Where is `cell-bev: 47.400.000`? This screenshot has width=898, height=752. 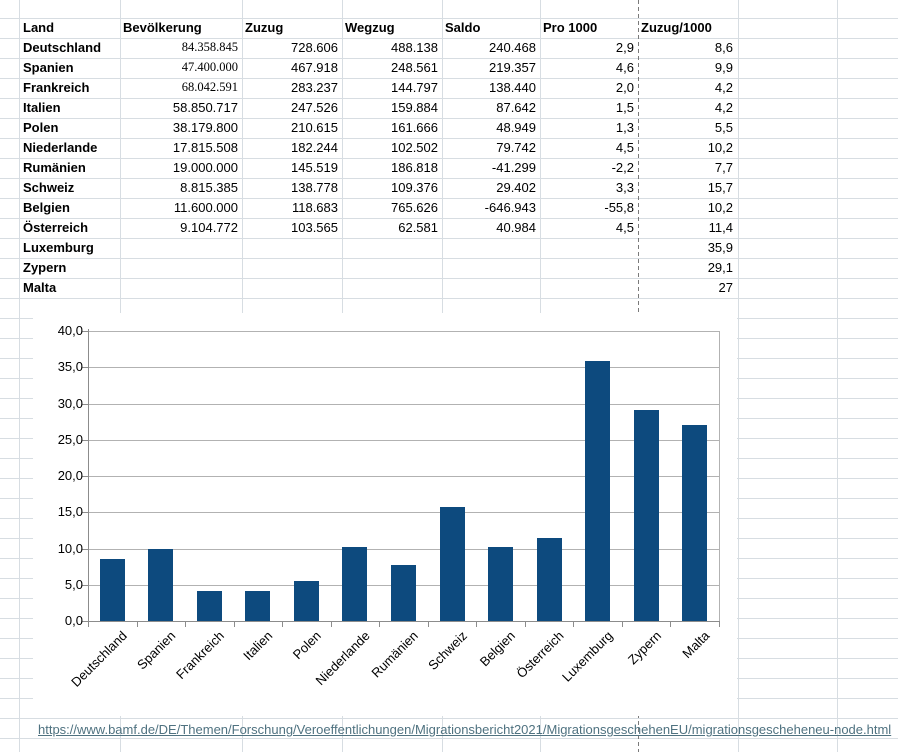
cell-bev: 47.400.000 is located at coordinates (209, 67).